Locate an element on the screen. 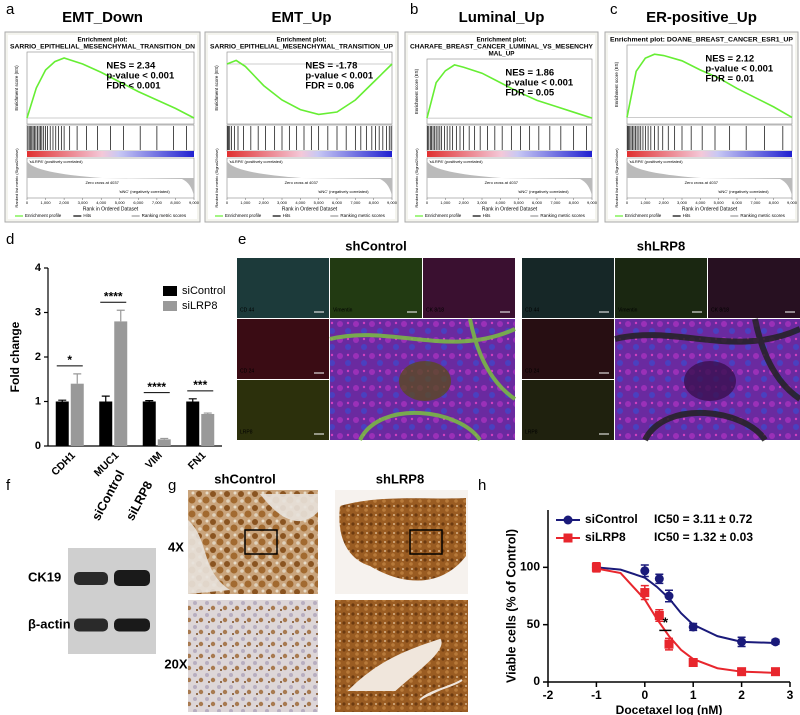 Image resolution: width=800 pixels, height=715 pixels. column-label: shControl is located at coordinates (244, 478).